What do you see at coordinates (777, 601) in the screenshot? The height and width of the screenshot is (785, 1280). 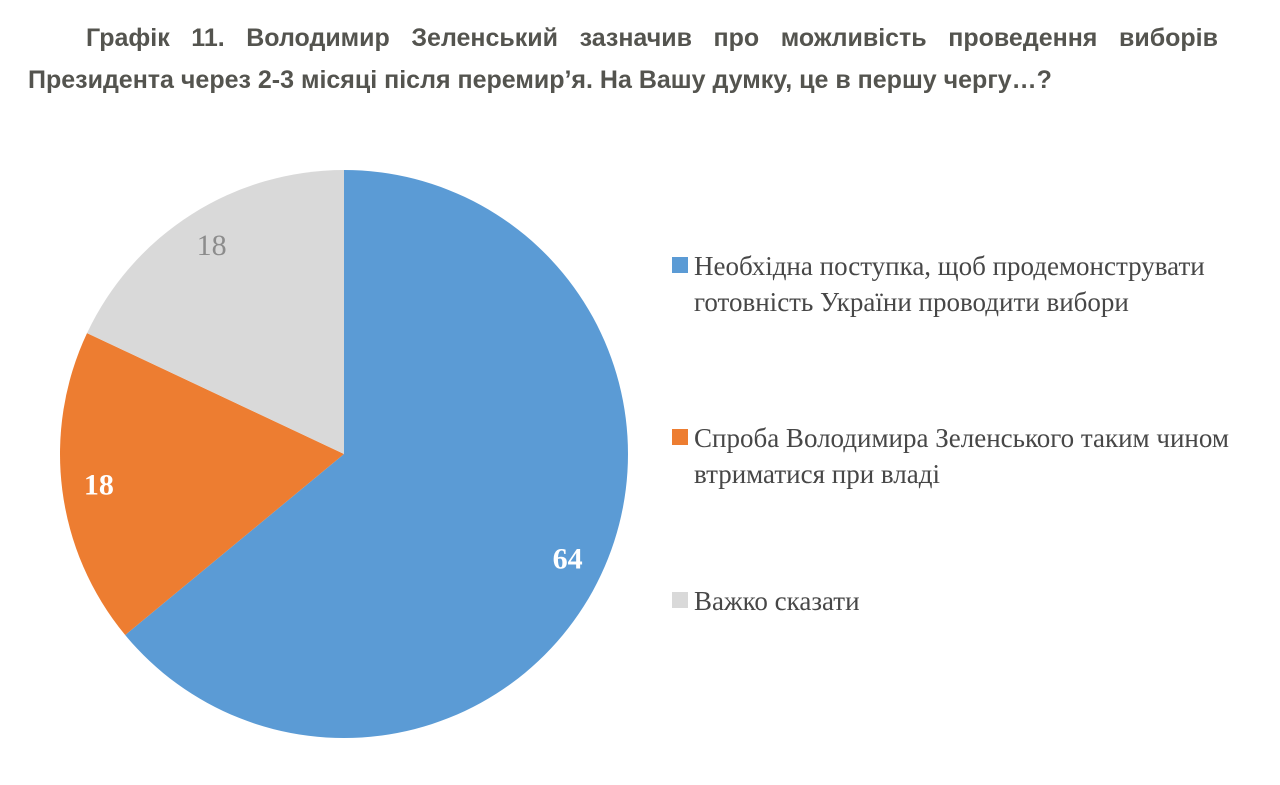 I see `legend-label: Важко сказати` at bounding box center [777, 601].